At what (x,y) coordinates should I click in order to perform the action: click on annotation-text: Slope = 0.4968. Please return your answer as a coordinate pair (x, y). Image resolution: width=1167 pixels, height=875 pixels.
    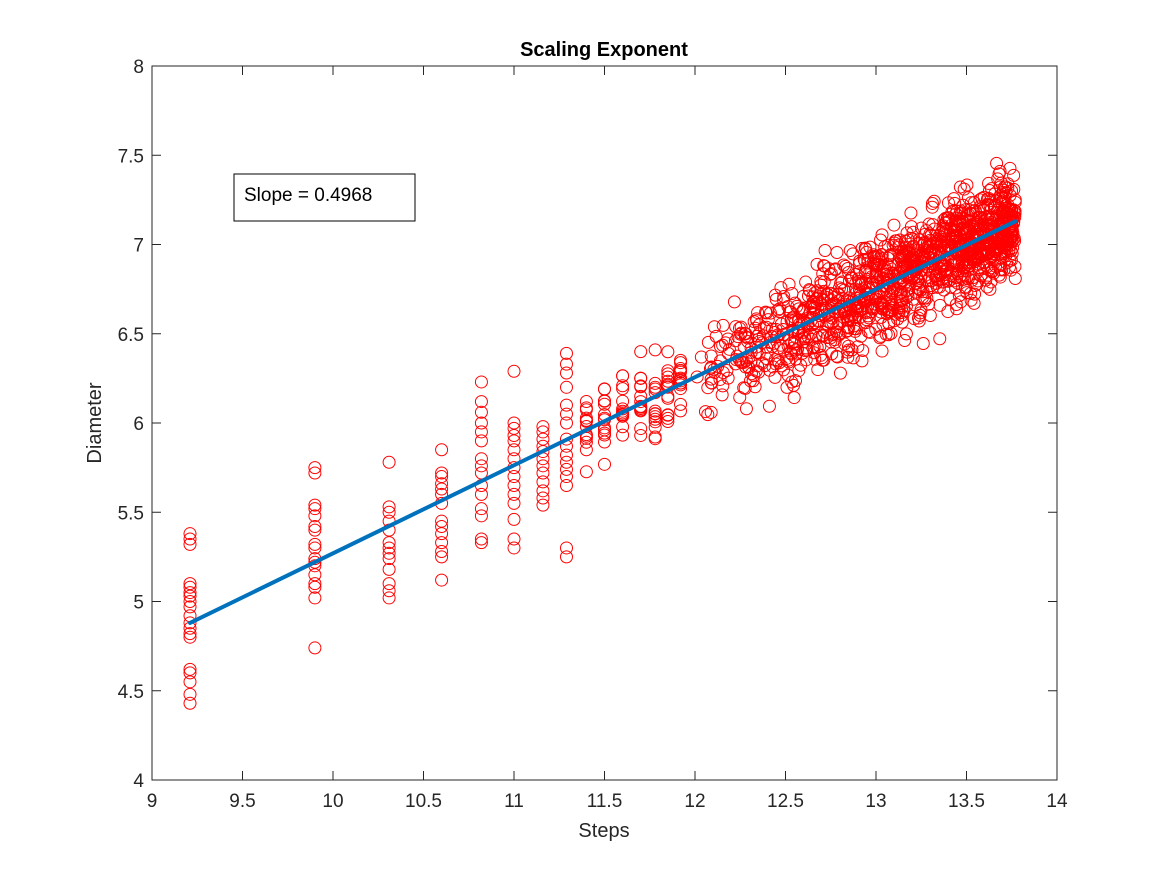
    Looking at the image, I should click on (308, 195).